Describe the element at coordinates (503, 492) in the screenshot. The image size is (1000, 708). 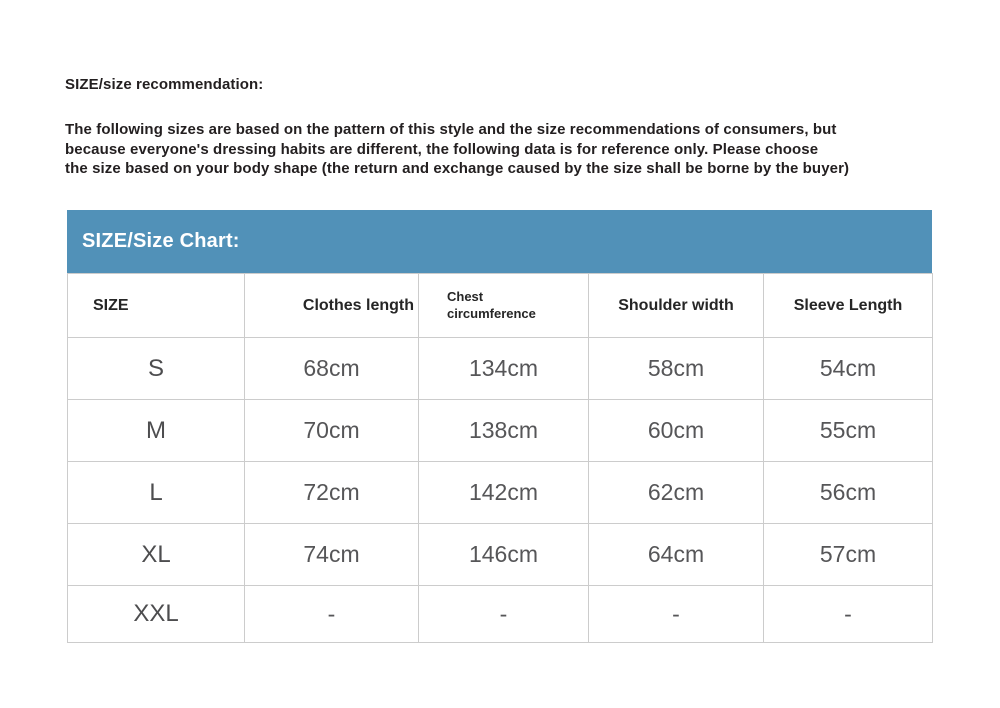
I see `chest-circumference-value: 142cm` at that location.